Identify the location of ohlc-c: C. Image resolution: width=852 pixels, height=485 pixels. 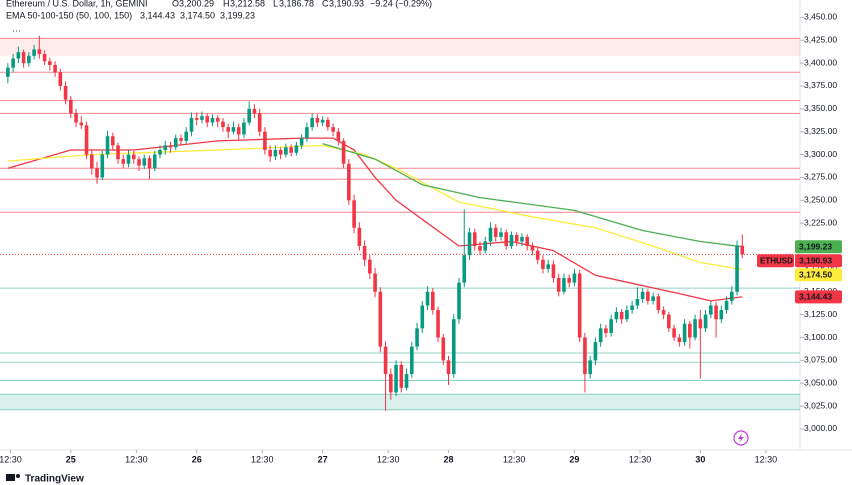
(325, 4).